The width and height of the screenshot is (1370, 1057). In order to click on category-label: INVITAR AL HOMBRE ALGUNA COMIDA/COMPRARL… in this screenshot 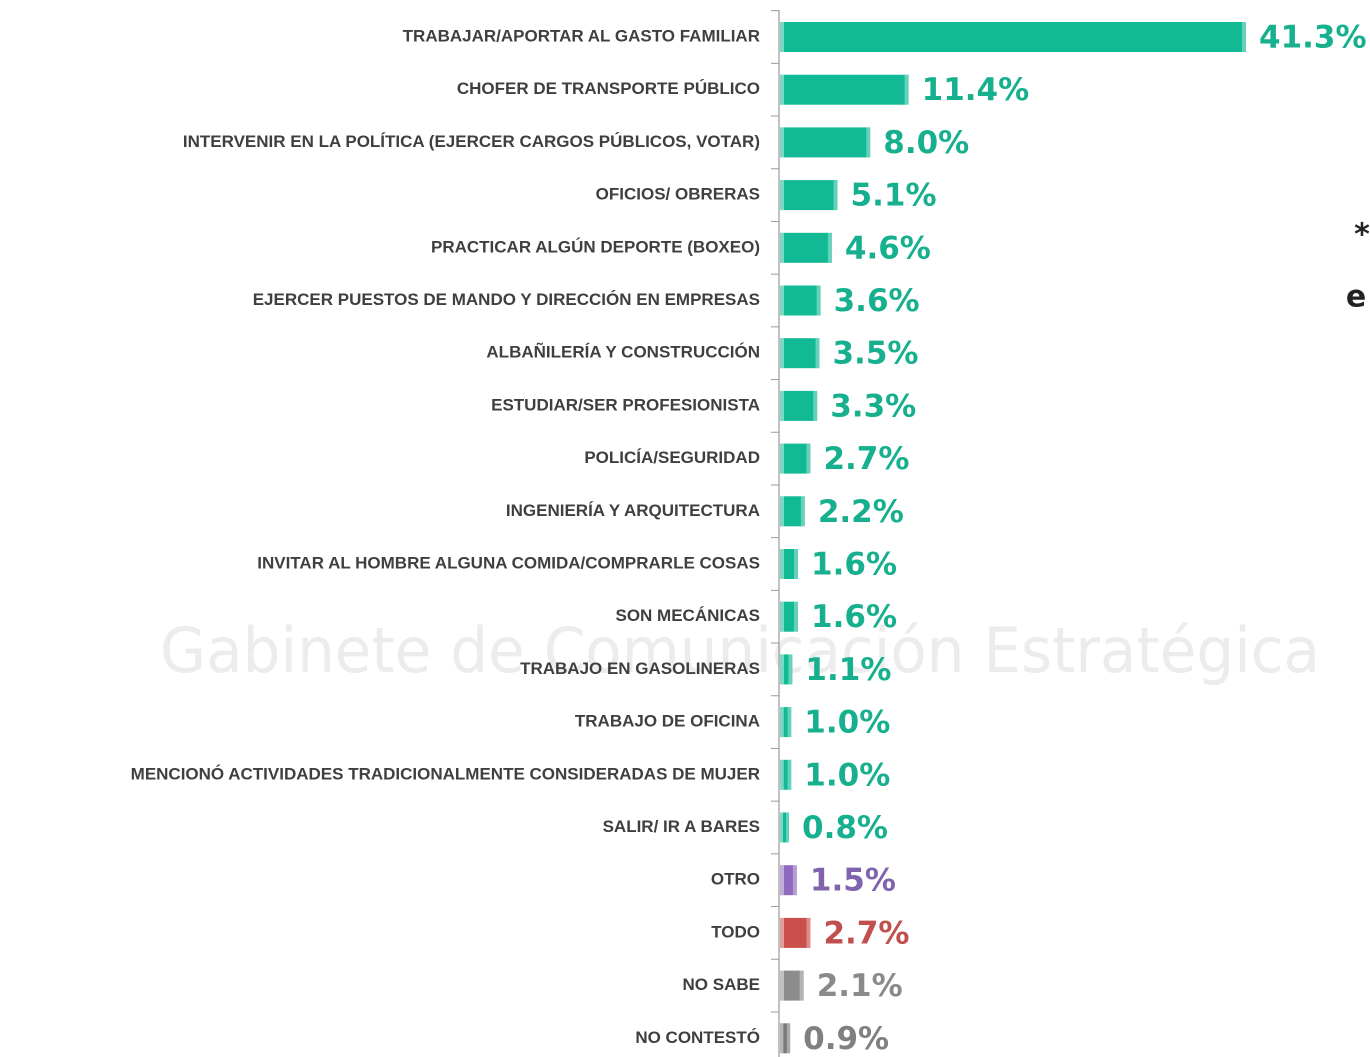, I will do `click(508, 562)`.